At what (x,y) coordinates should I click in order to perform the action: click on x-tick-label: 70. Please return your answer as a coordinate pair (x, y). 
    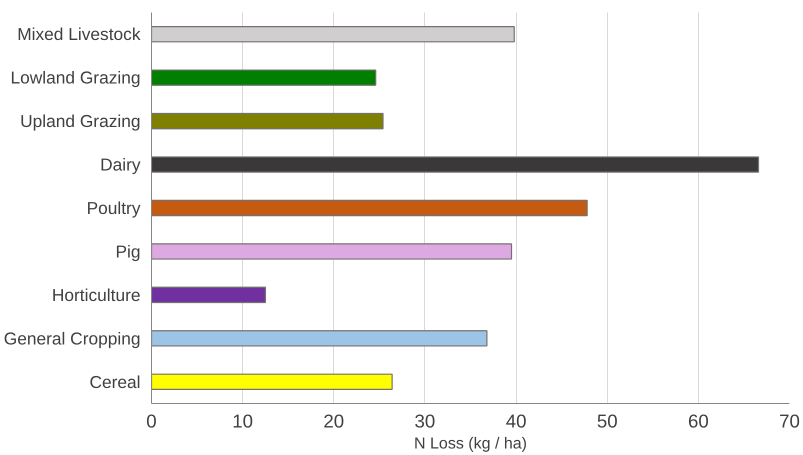
    Looking at the image, I should click on (789, 421).